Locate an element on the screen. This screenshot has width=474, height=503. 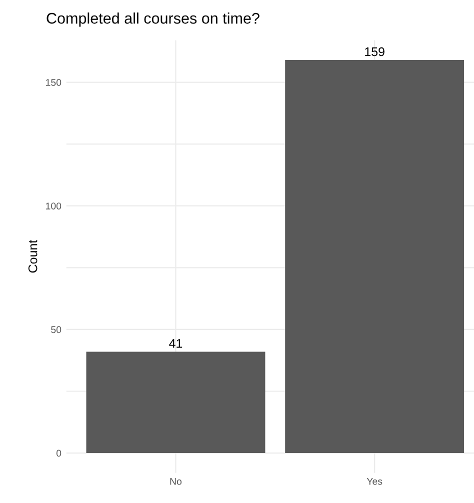
y-tick-label: 100 is located at coordinates (54, 206).